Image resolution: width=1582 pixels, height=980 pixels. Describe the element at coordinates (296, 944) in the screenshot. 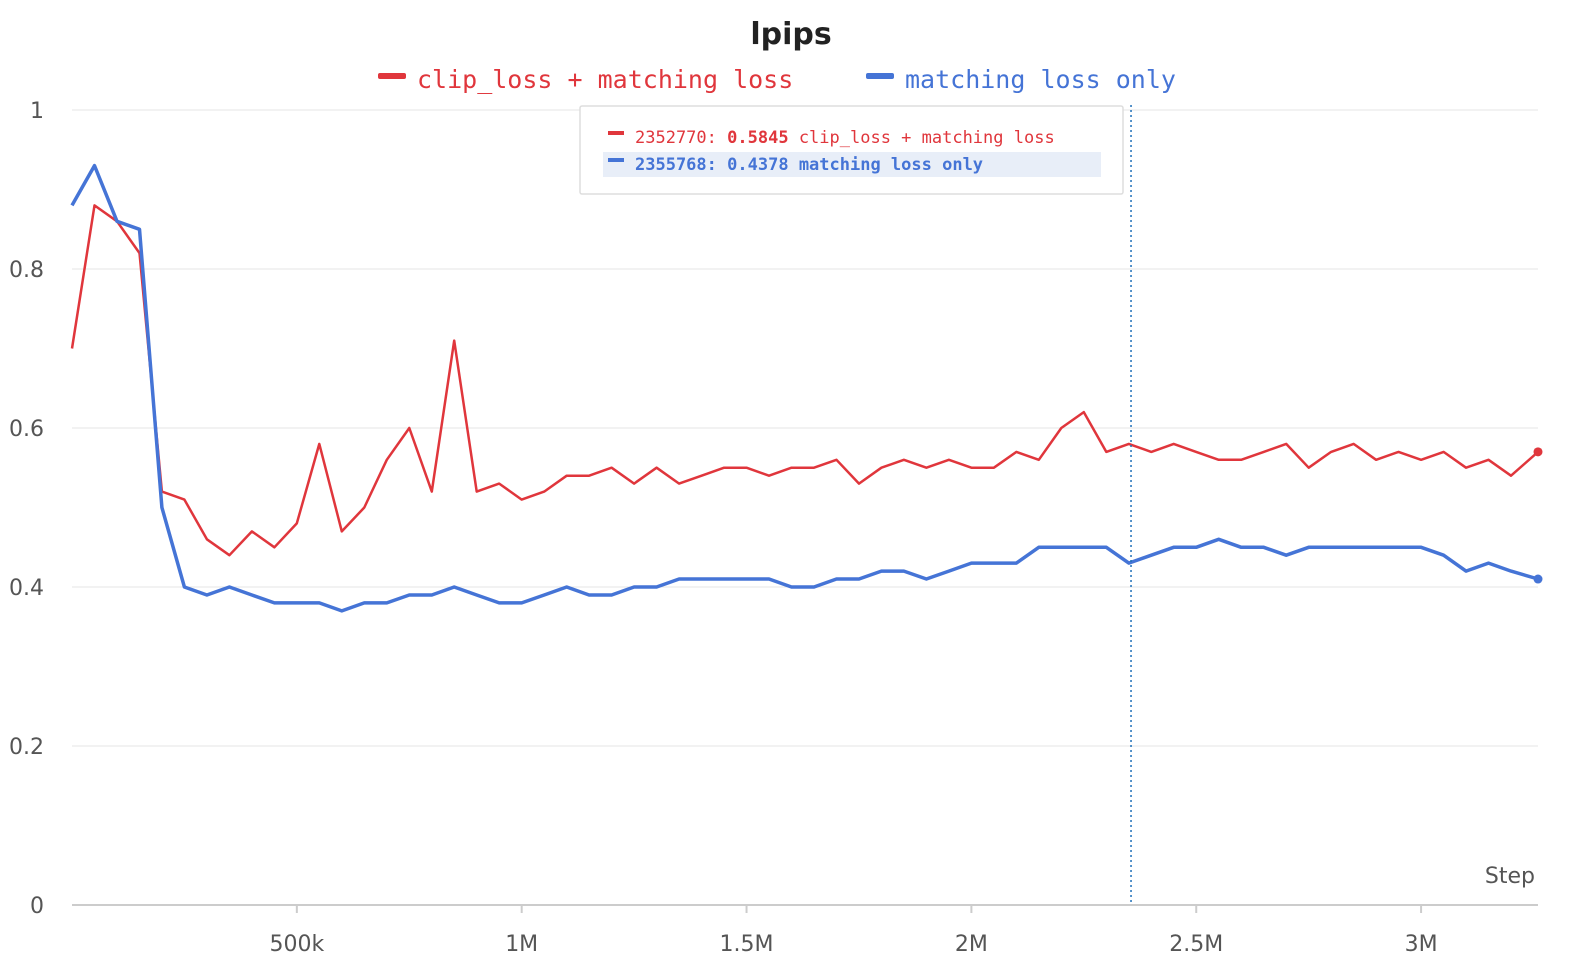

I see `x-tick-label: 500k` at that location.